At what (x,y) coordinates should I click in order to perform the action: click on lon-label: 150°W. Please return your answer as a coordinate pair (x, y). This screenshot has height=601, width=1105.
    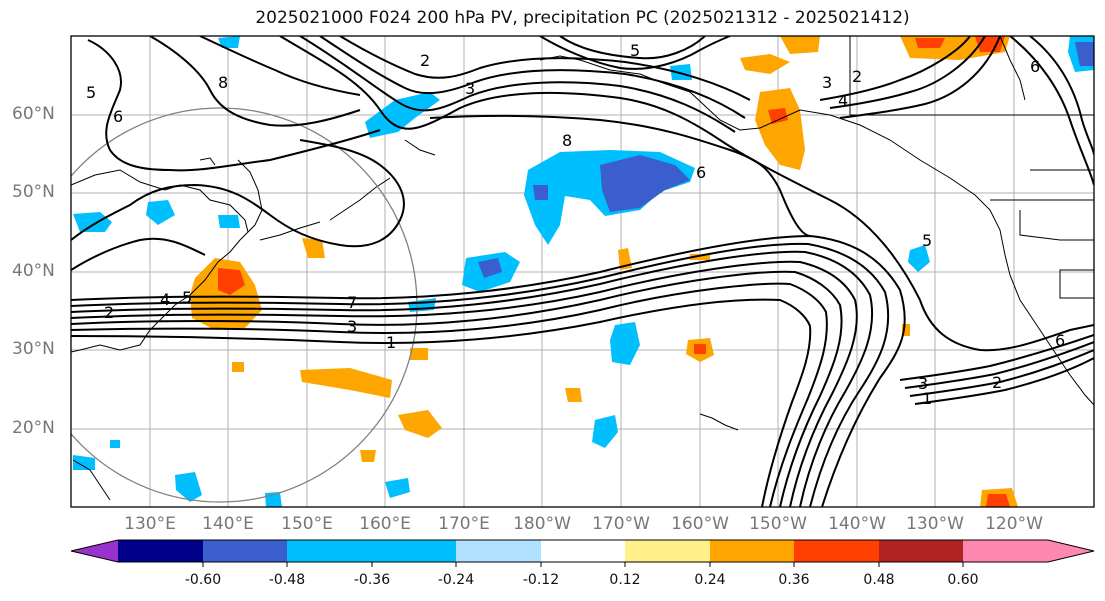
    Looking at the image, I should click on (778, 524).